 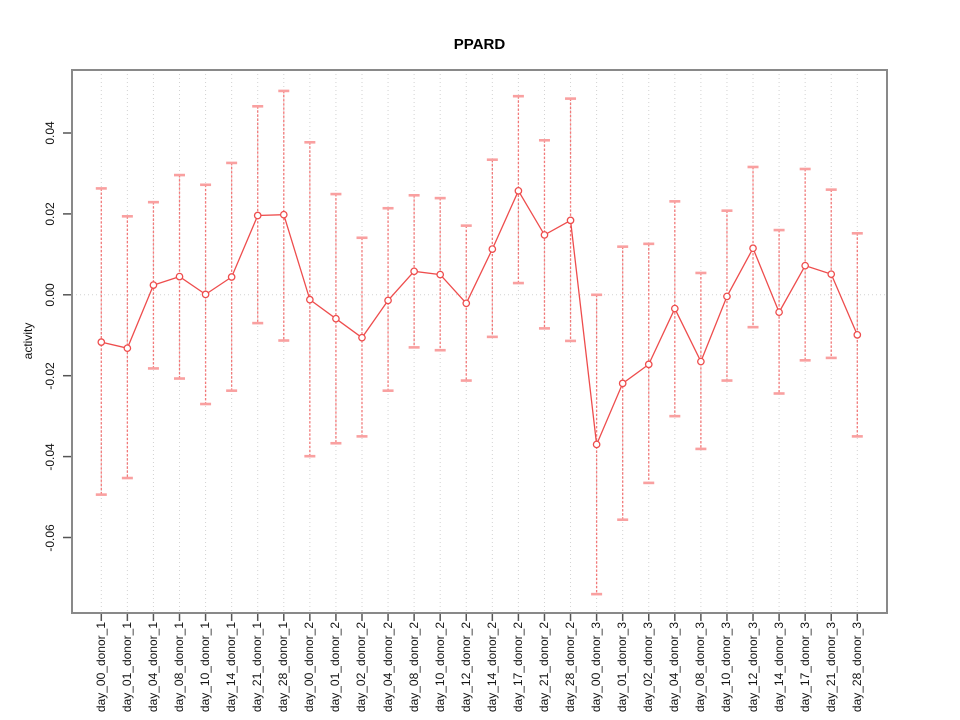 I want to click on x-tick-label: day_08_donor_2, so click(x=413, y=667).